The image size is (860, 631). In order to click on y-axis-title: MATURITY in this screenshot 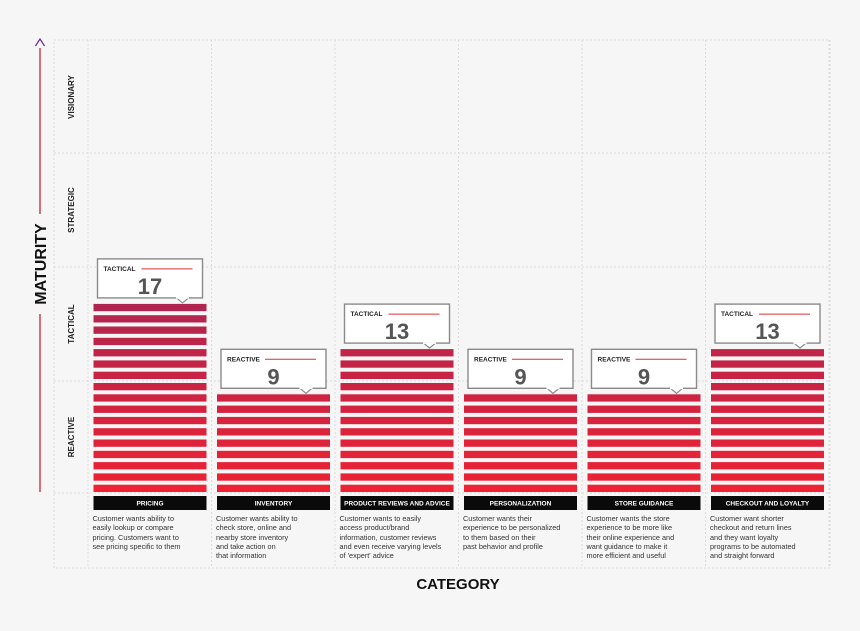, I will do `click(41, 264)`.